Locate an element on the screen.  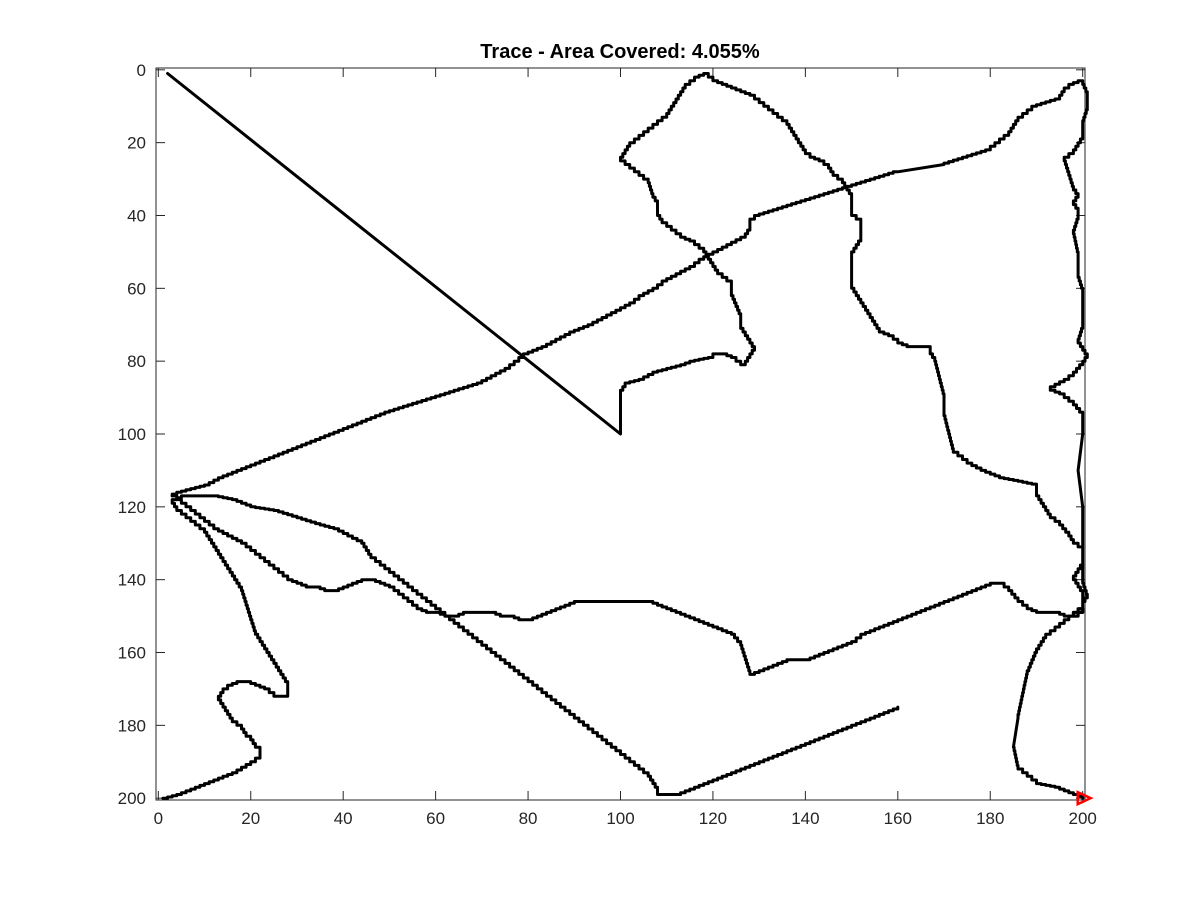
y-tick-label: 180 is located at coordinates (132, 725).